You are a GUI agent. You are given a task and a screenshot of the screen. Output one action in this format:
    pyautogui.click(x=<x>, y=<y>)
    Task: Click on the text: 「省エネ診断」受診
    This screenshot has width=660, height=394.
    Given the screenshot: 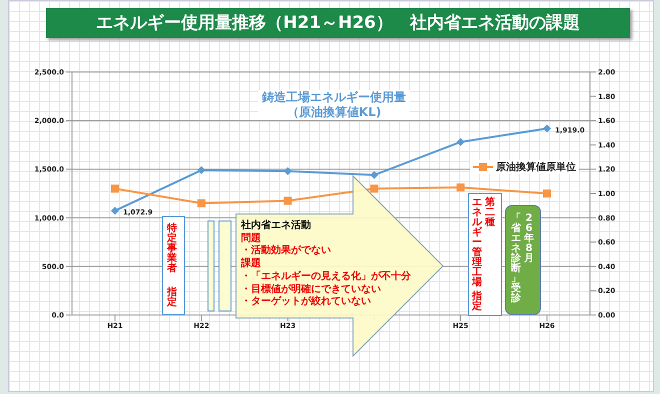 What is the action you would take?
    pyautogui.click(x=516, y=258)
    